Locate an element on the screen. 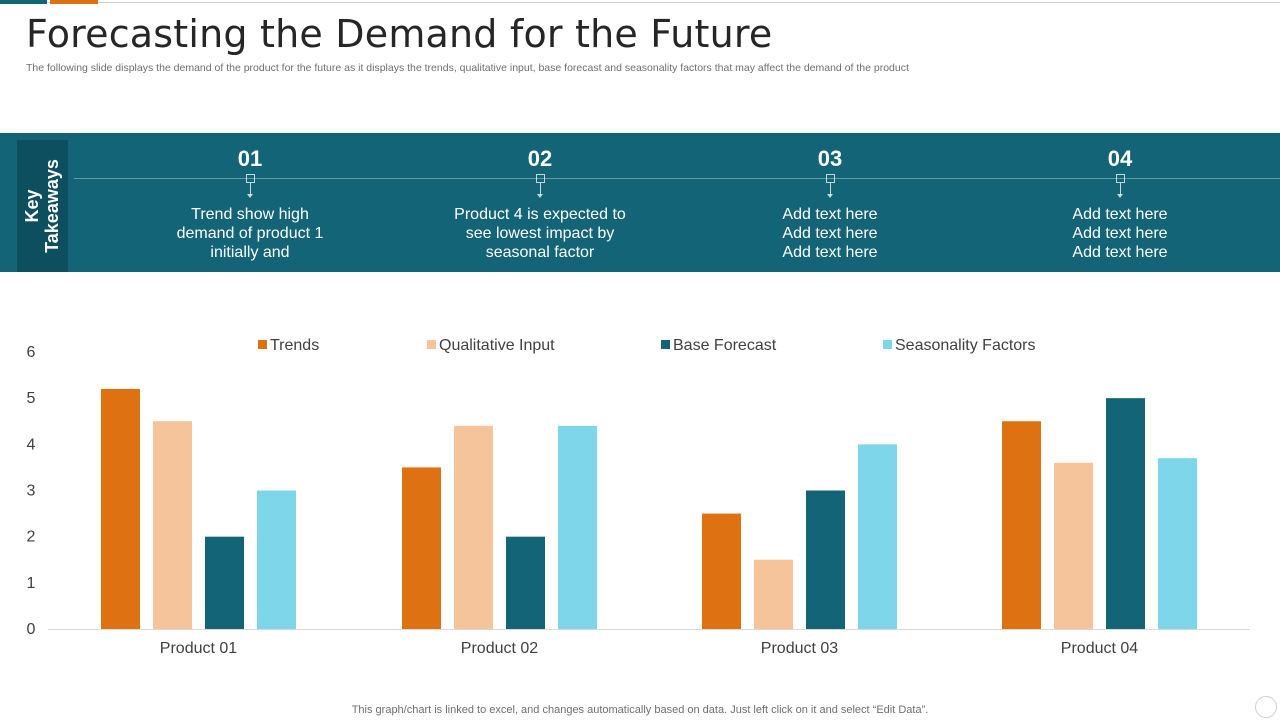 The image size is (1280, 720). top-rule is located at coordinates (640, 2).